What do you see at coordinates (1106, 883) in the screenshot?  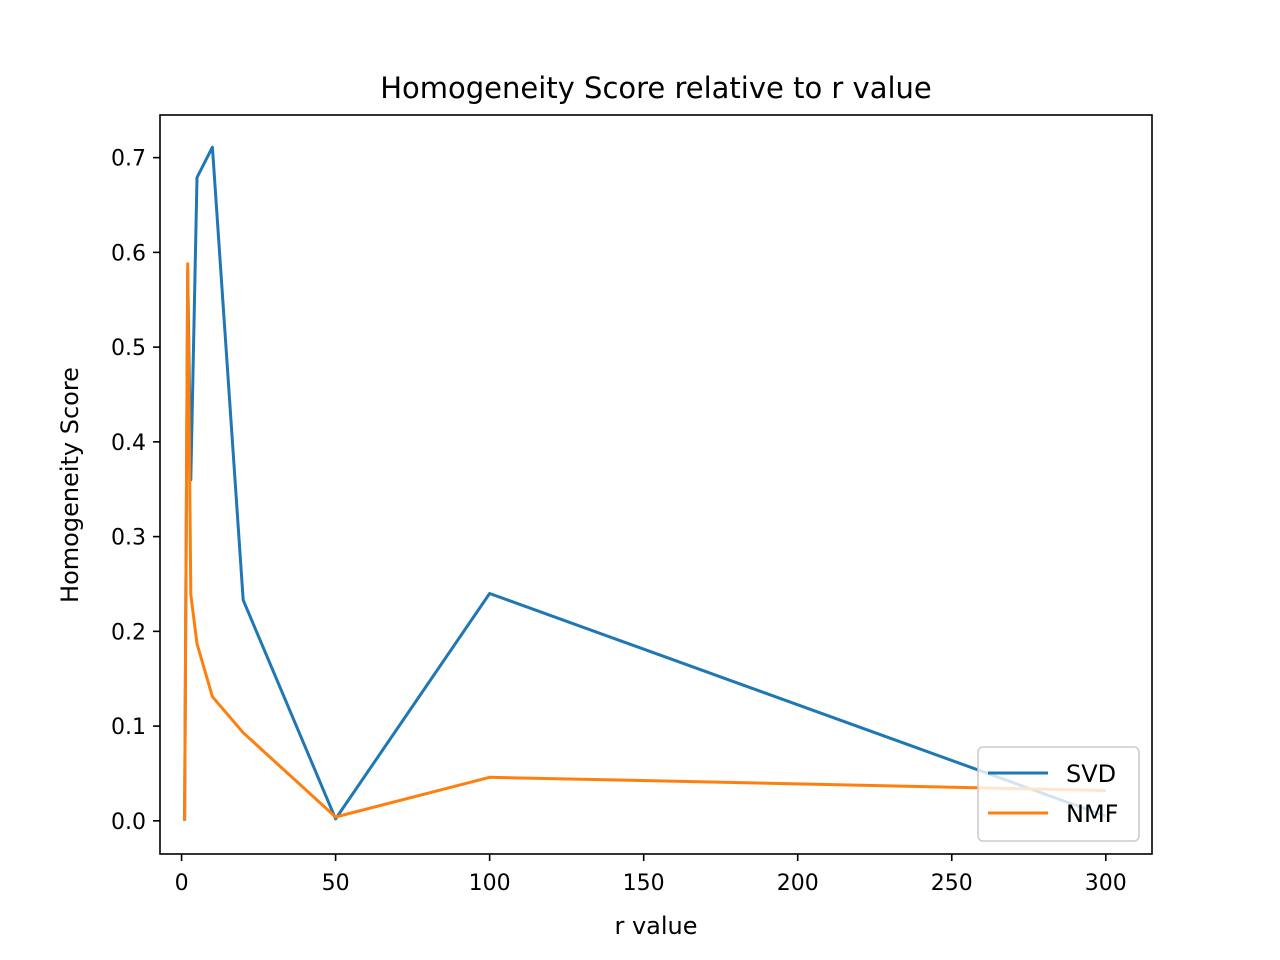 I see `x-tick-label: 300` at bounding box center [1106, 883].